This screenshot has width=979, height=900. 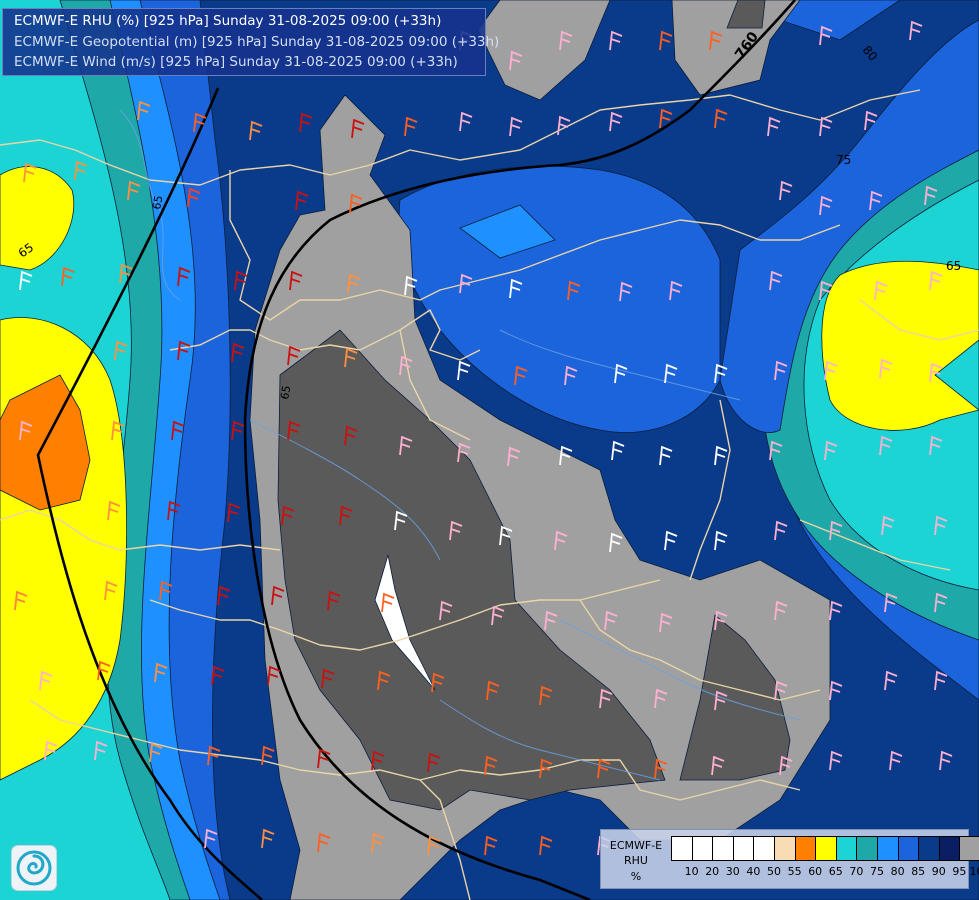 I want to click on contour-label-75: 75, so click(x=843, y=160).